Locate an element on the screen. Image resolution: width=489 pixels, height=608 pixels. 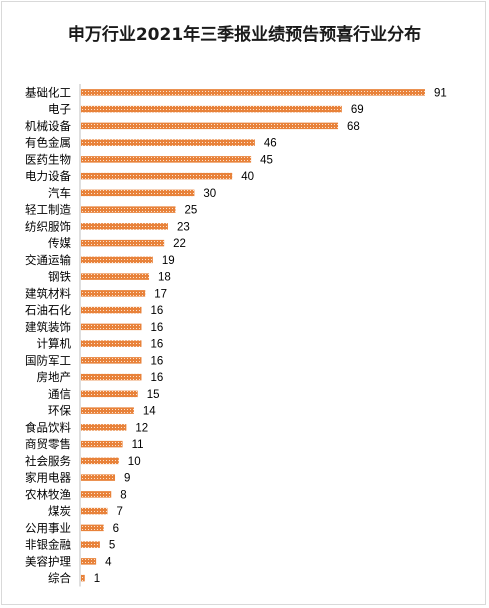
category-label-27: 非银金融 is located at coordinates (48, 545).